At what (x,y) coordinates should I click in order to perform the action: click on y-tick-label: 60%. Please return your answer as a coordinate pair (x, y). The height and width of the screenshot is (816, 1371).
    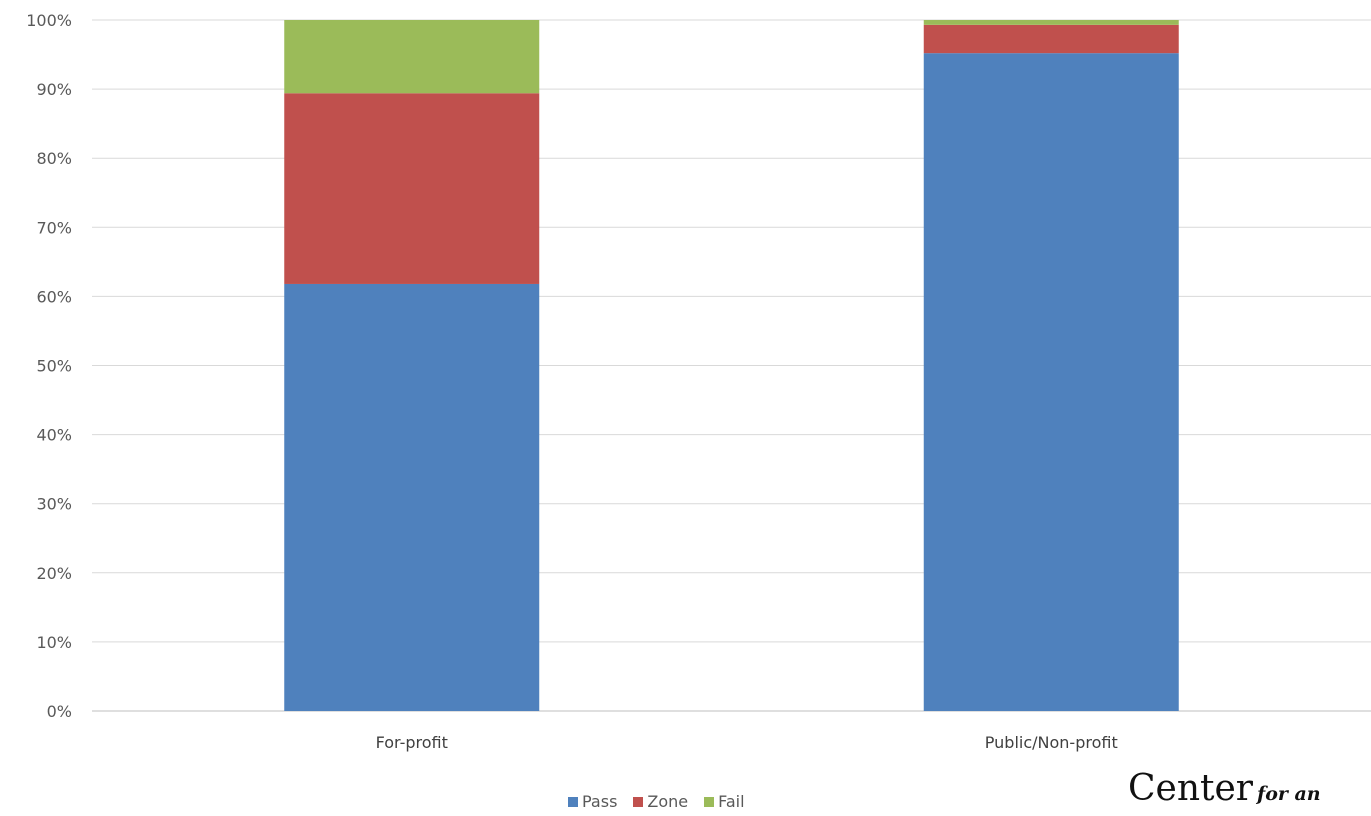
    Looking at the image, I should click on (54, 296).